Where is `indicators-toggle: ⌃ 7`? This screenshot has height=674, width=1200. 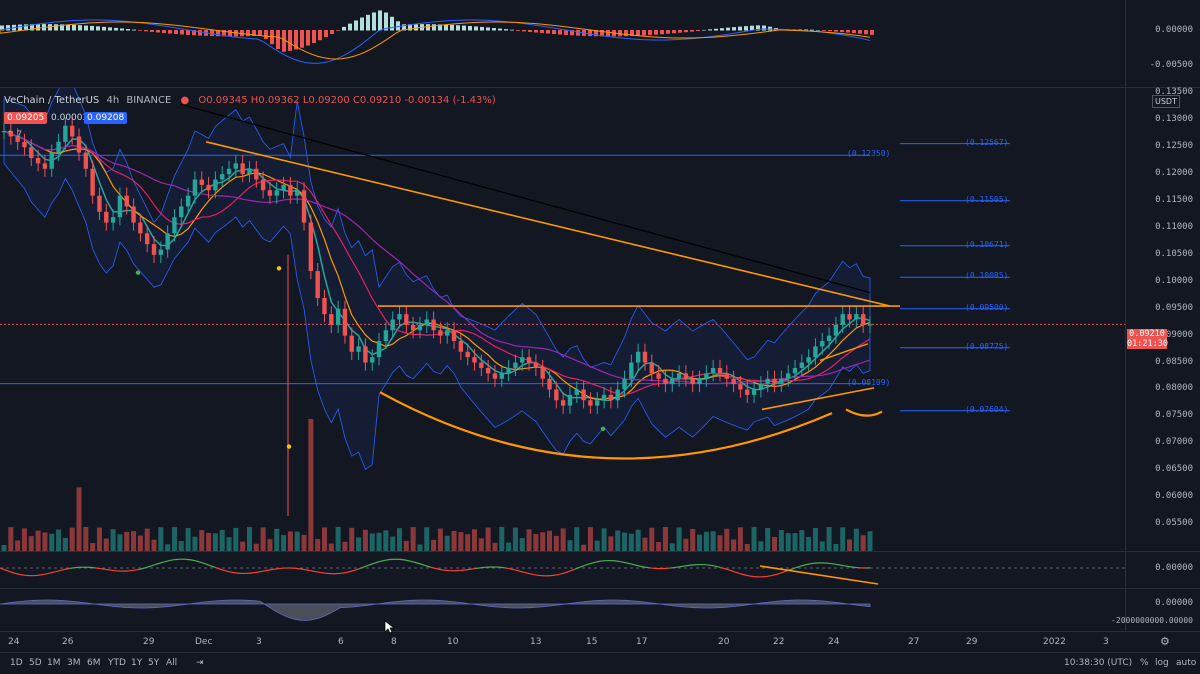 indicators-toggle: ⌃ 7 is located at coordinates (14, 135).